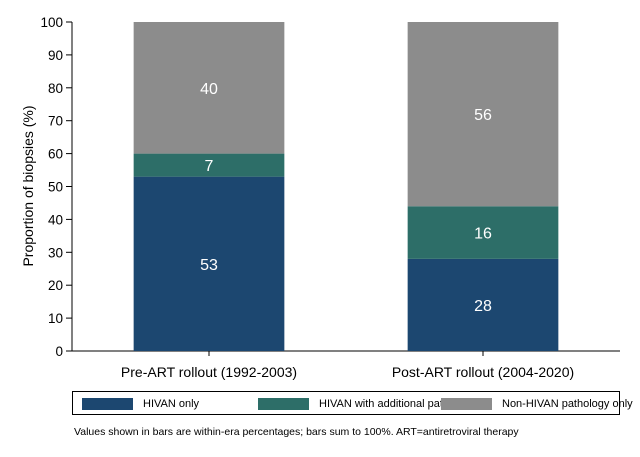 Image resolution: width=640 pixels, height=457 pixels. I want to click on data-label-non-hivan-pathology-only-1: 40, so click(209, 89).